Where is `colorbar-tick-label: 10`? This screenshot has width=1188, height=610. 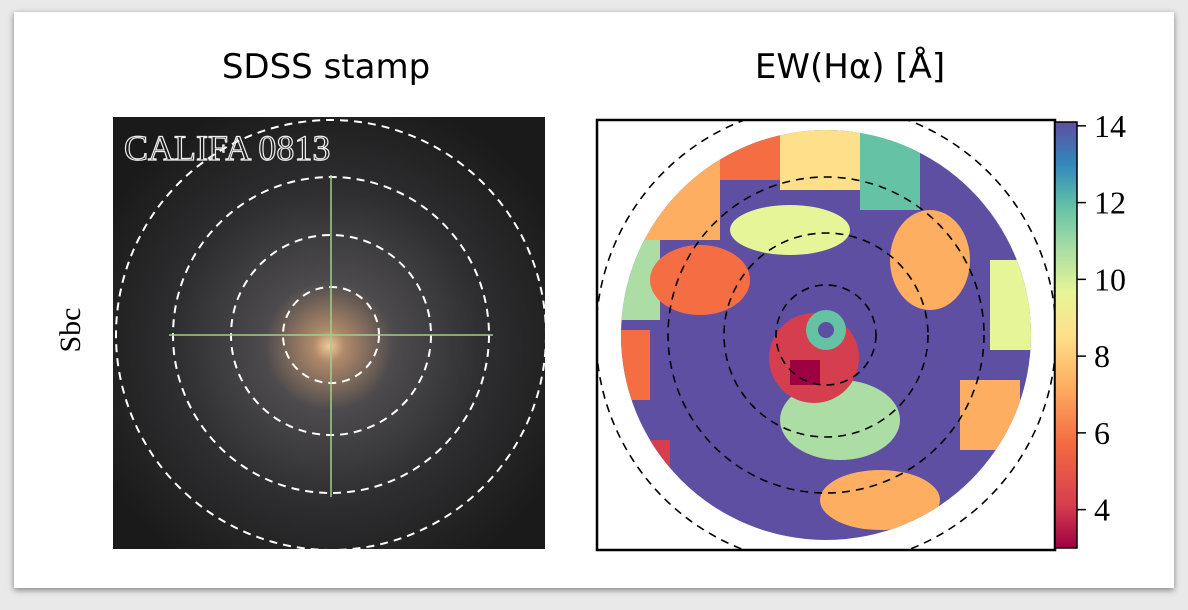 colorbar-tick-label: 10 is located at coordinates (1110, 279).